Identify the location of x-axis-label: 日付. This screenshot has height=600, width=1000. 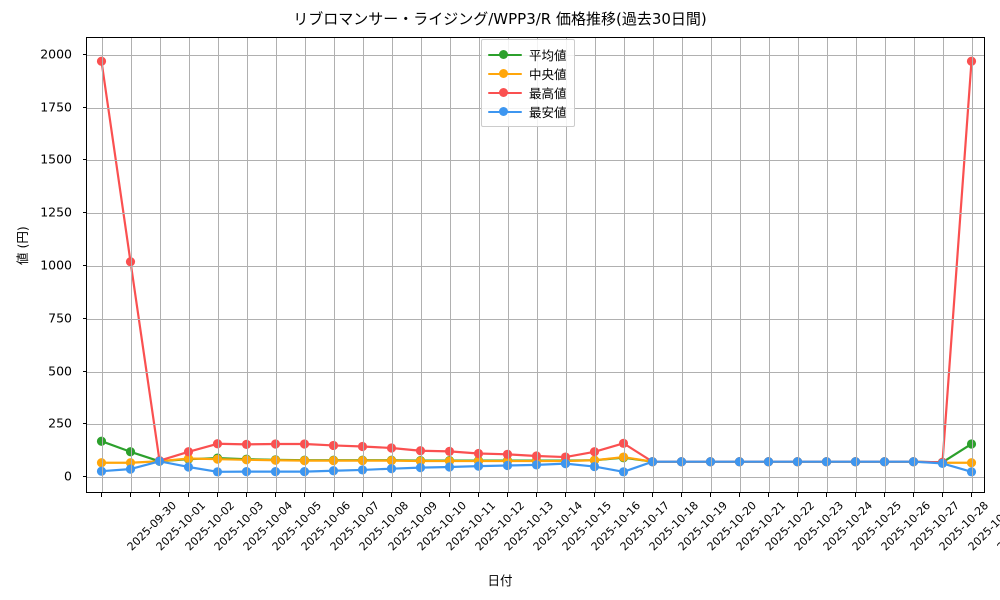
(500, 580).